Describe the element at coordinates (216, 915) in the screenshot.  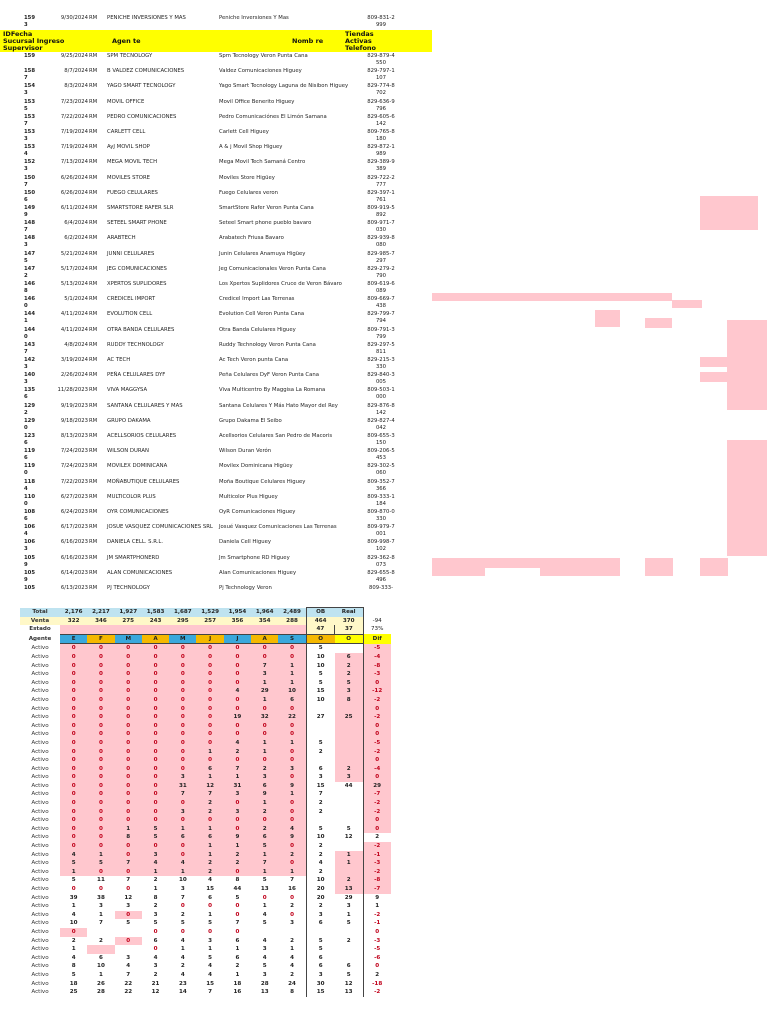
I see `agent-row: Activo 4 1 0 3 2 1 0 4 0 3 1 -2` at that location.